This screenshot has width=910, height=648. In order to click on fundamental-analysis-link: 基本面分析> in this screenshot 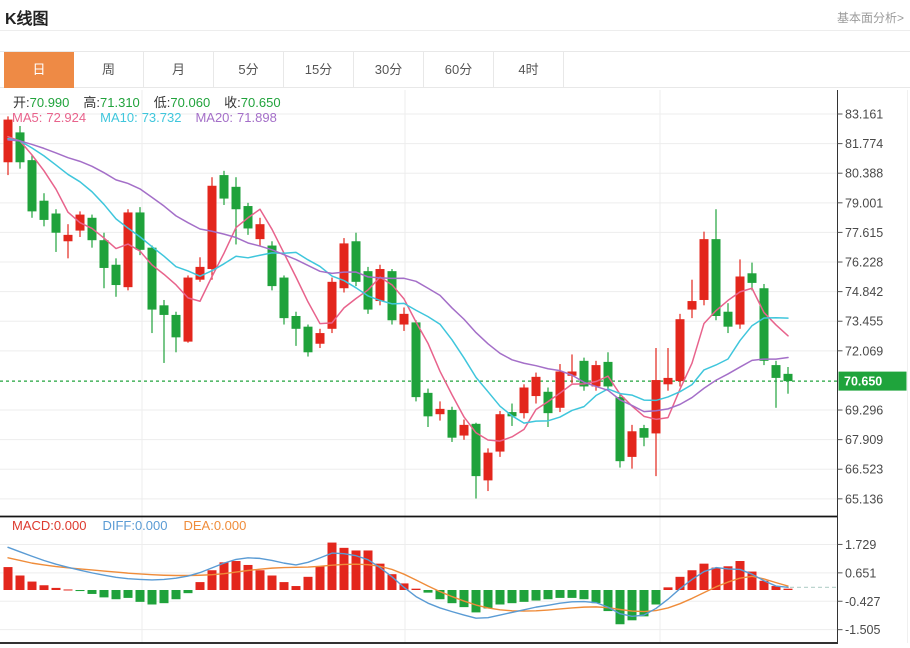, I will do `click(870, 18)`.